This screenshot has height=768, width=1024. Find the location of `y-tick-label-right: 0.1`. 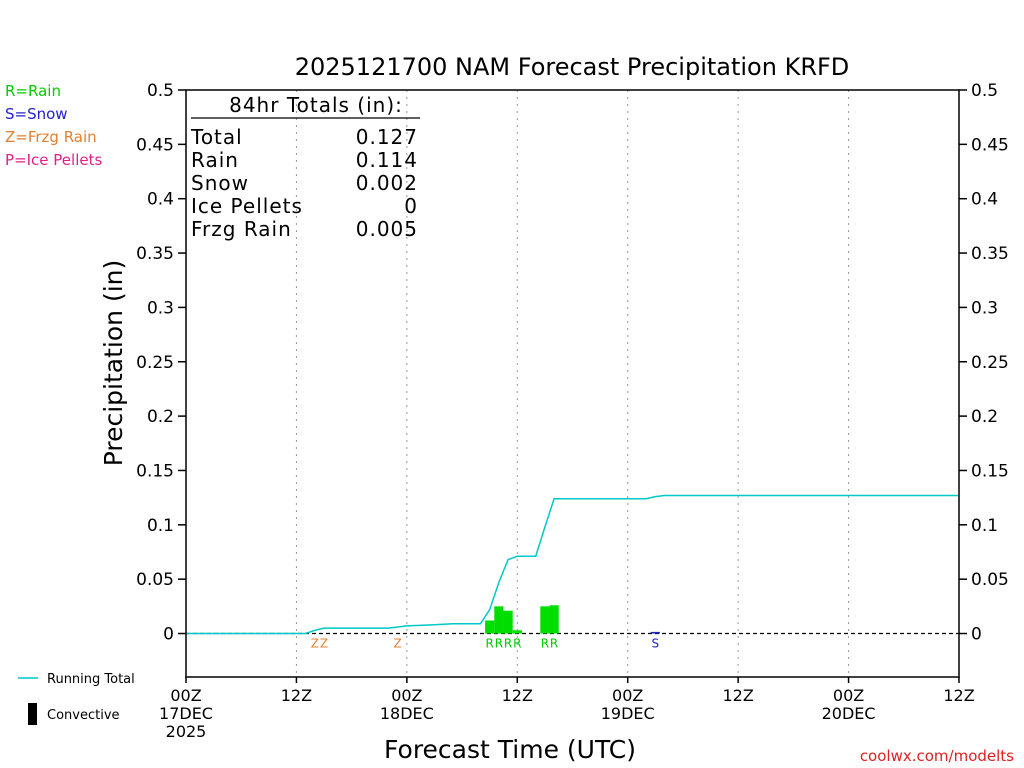

y-tick-label-right: 0.1 is located at coordinates (984, 526).